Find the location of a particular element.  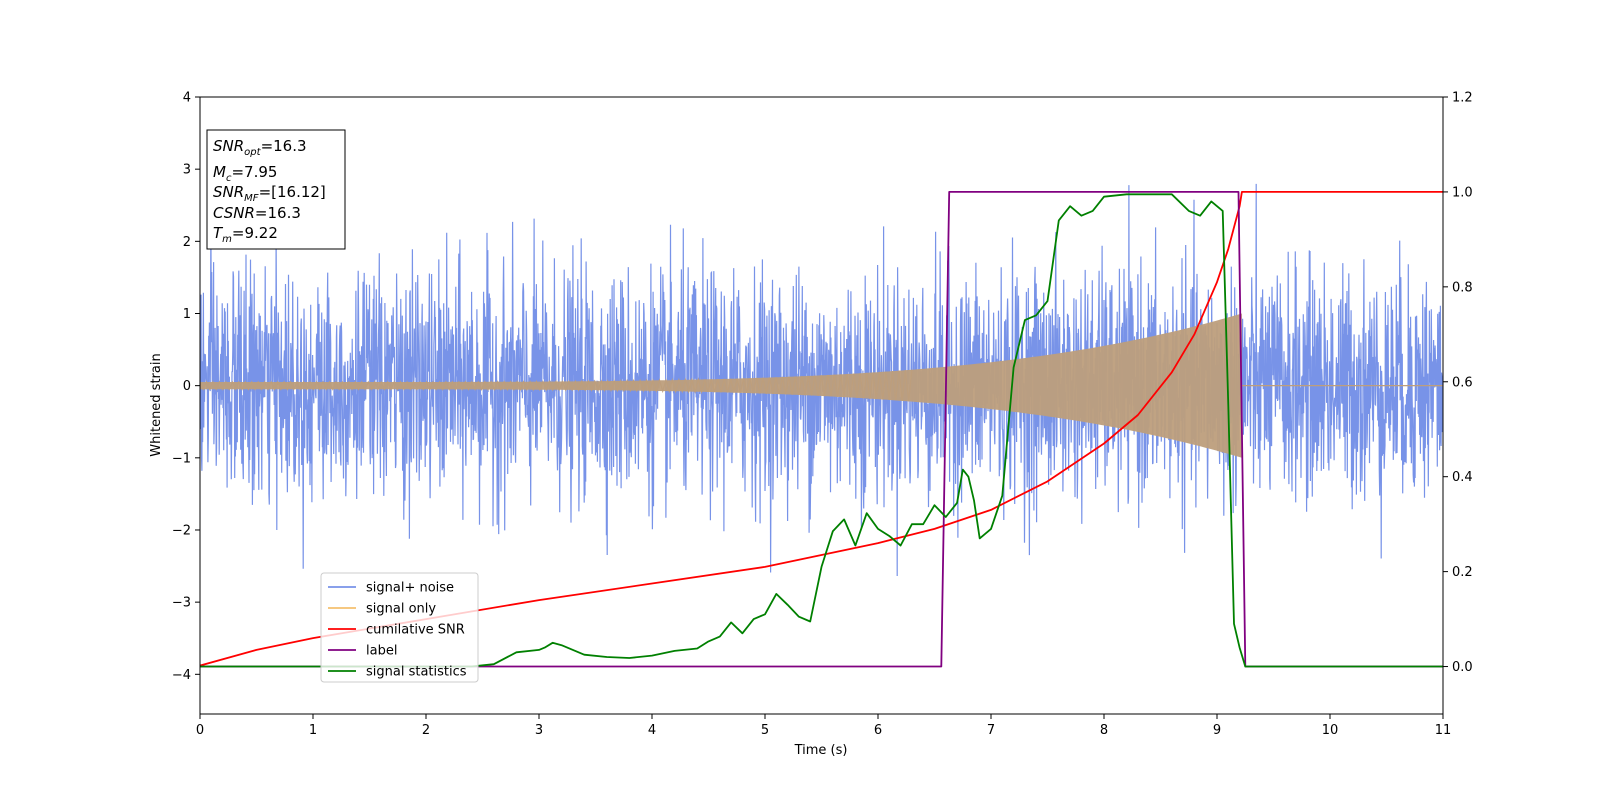

y-tick-label: 0 is located at coordinates (187, 386).